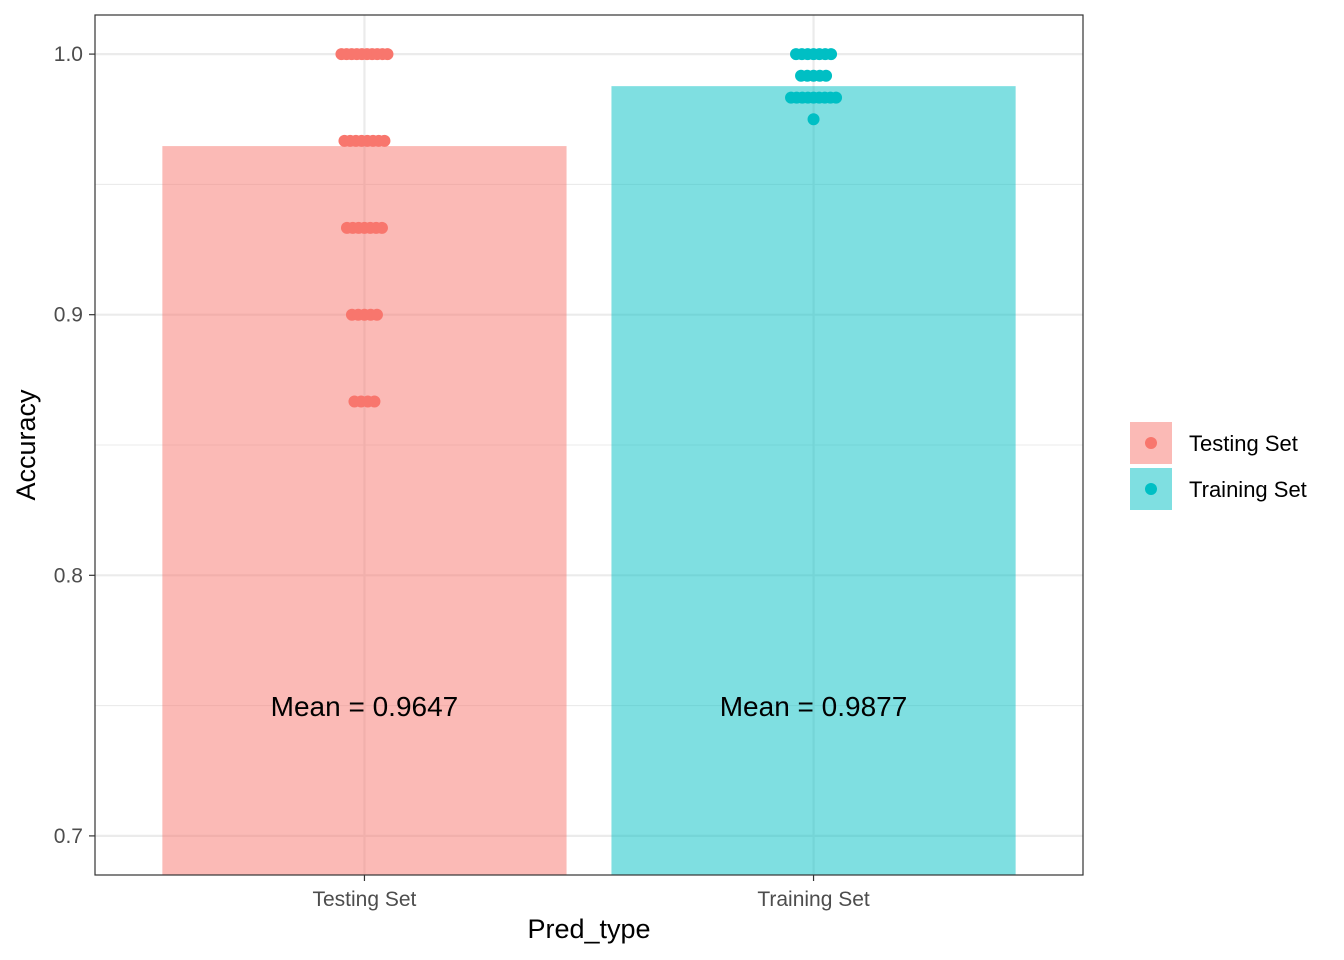 The image size is (1344, 960). I want to click on y-tick-label: 0.7, so click(68, 836).